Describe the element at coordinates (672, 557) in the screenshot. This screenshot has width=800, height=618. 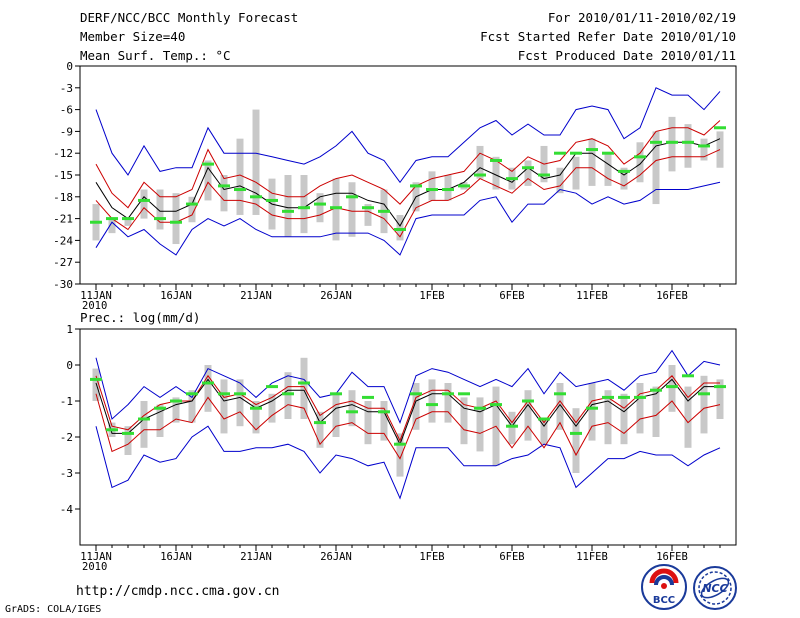
I see `x-tick-label: 16FEB` at that location.